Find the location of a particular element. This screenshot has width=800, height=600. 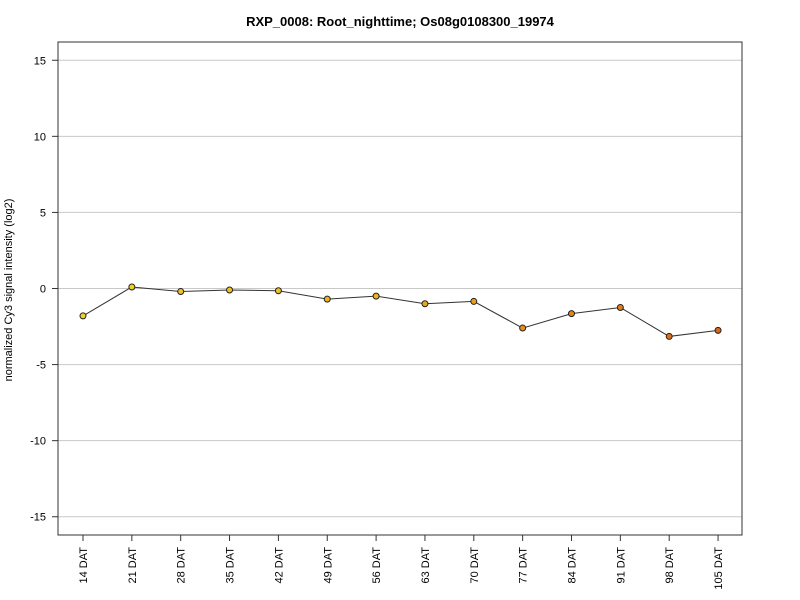

y-tick-label: -5 is located at coordinates (41, 366).